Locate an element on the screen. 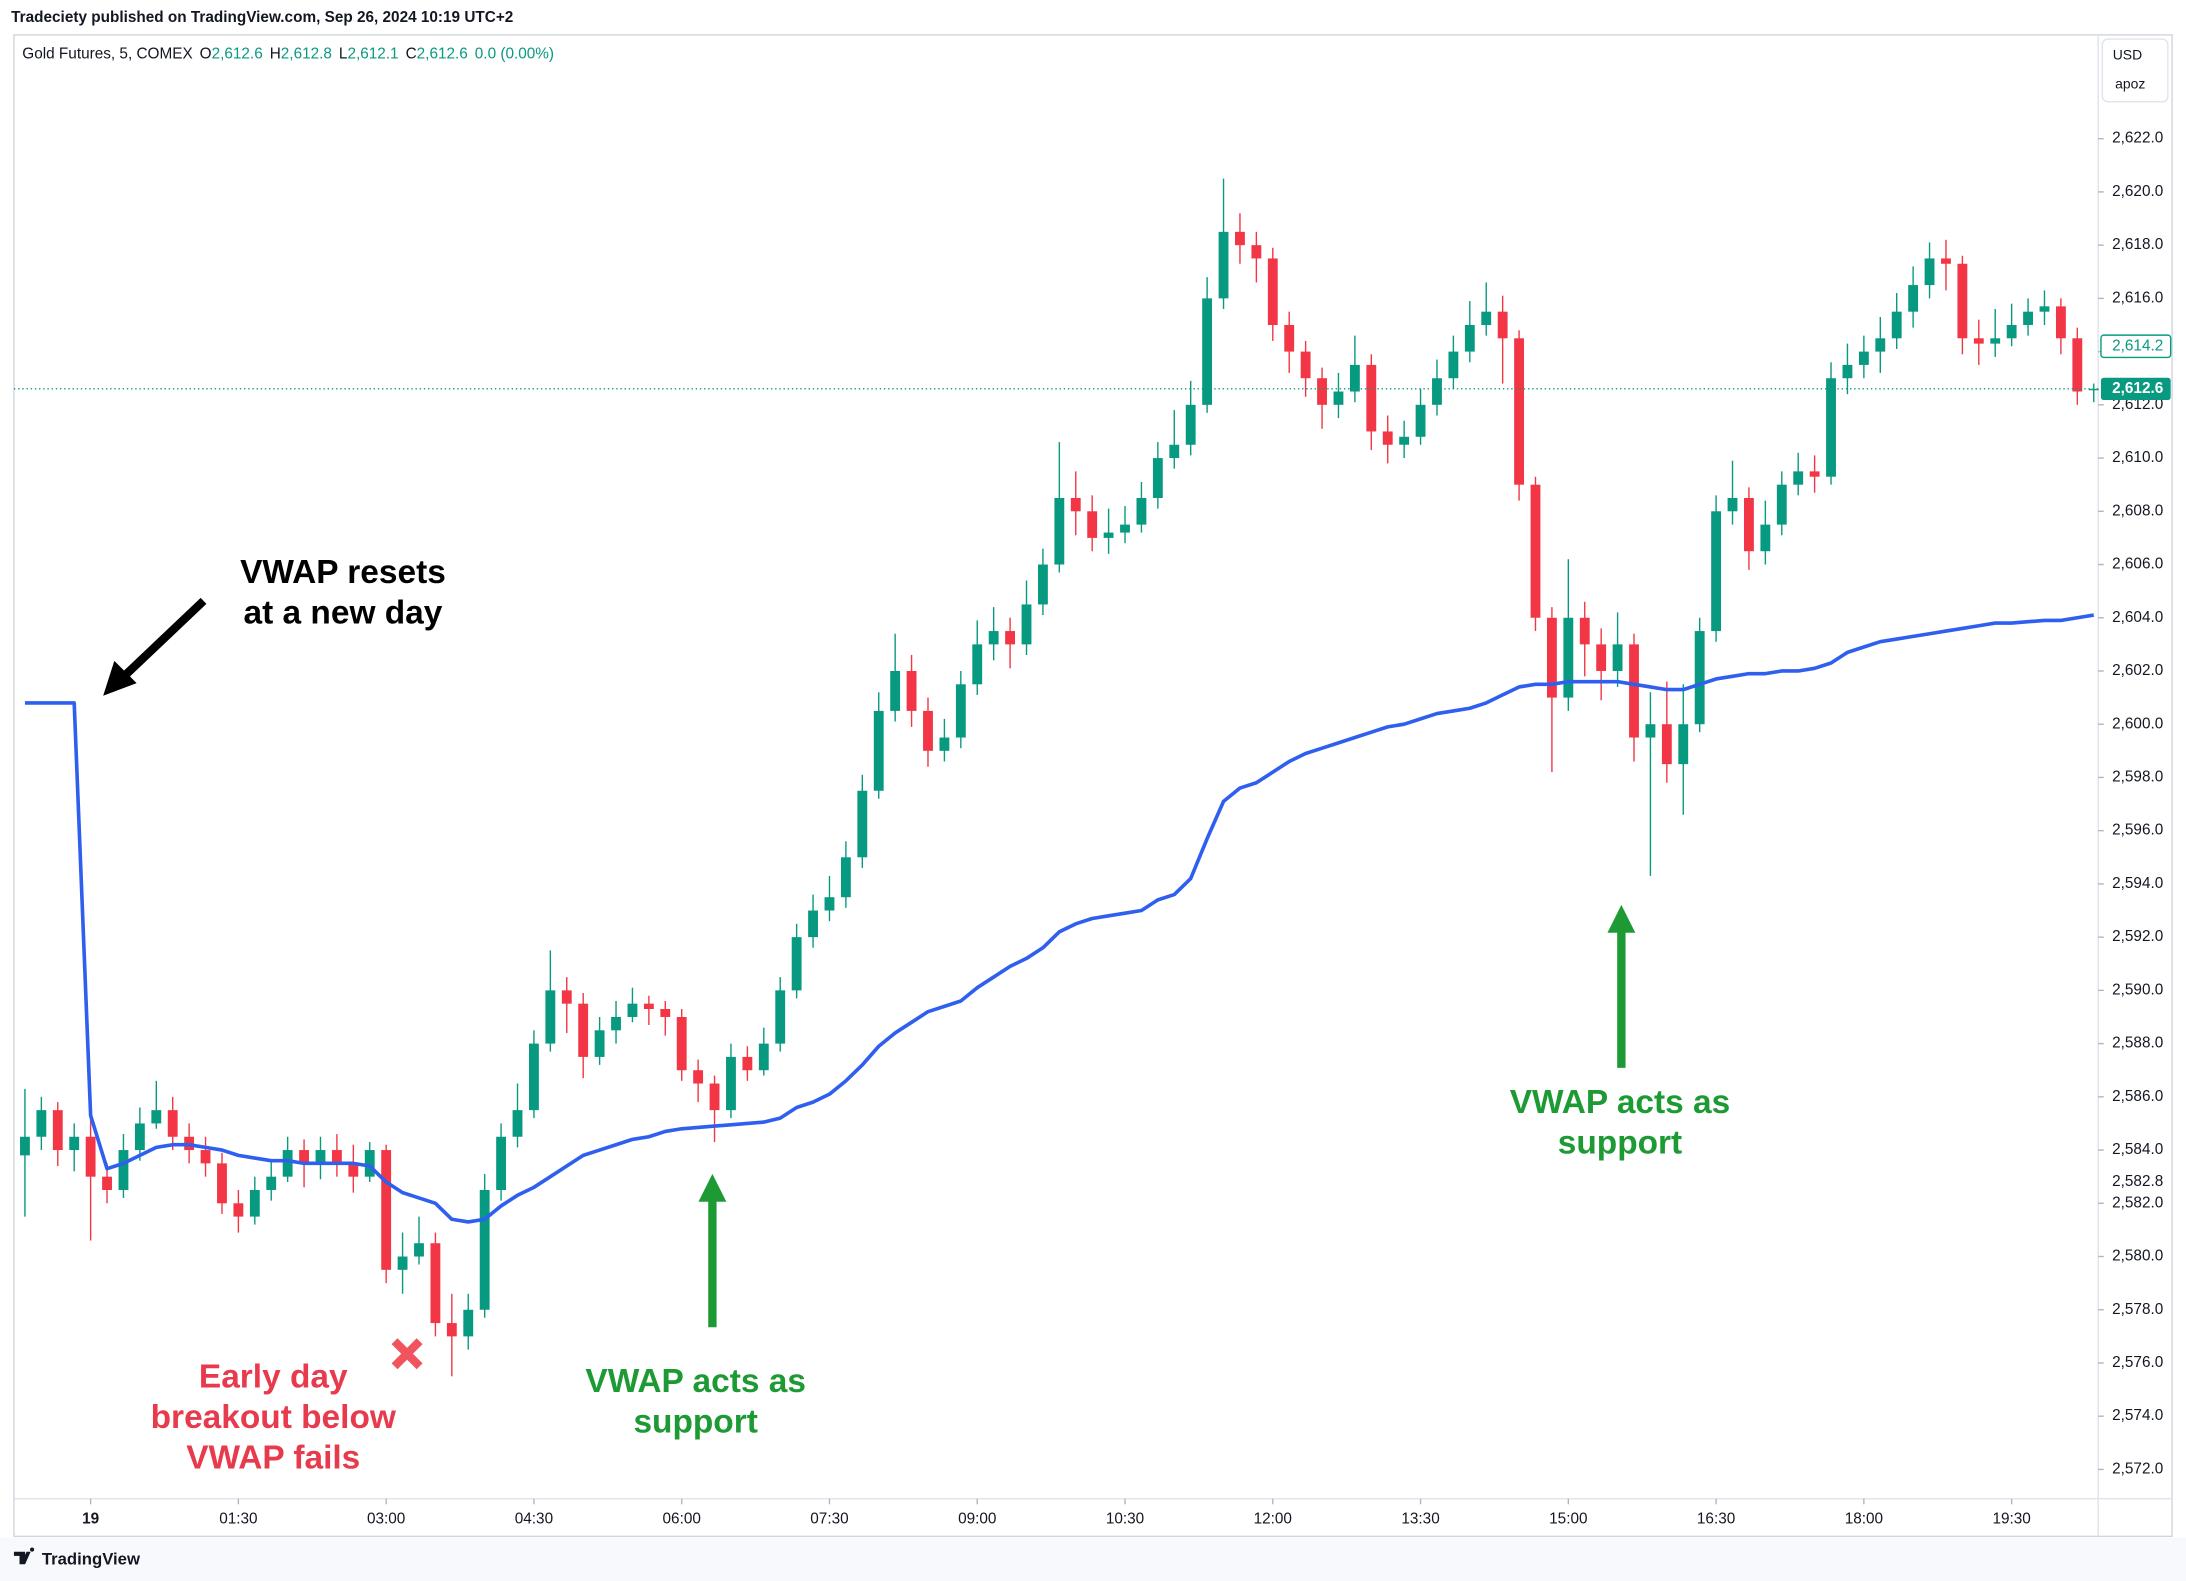  price-label: 2,582.8 is located at coordinates (2137, 1181).